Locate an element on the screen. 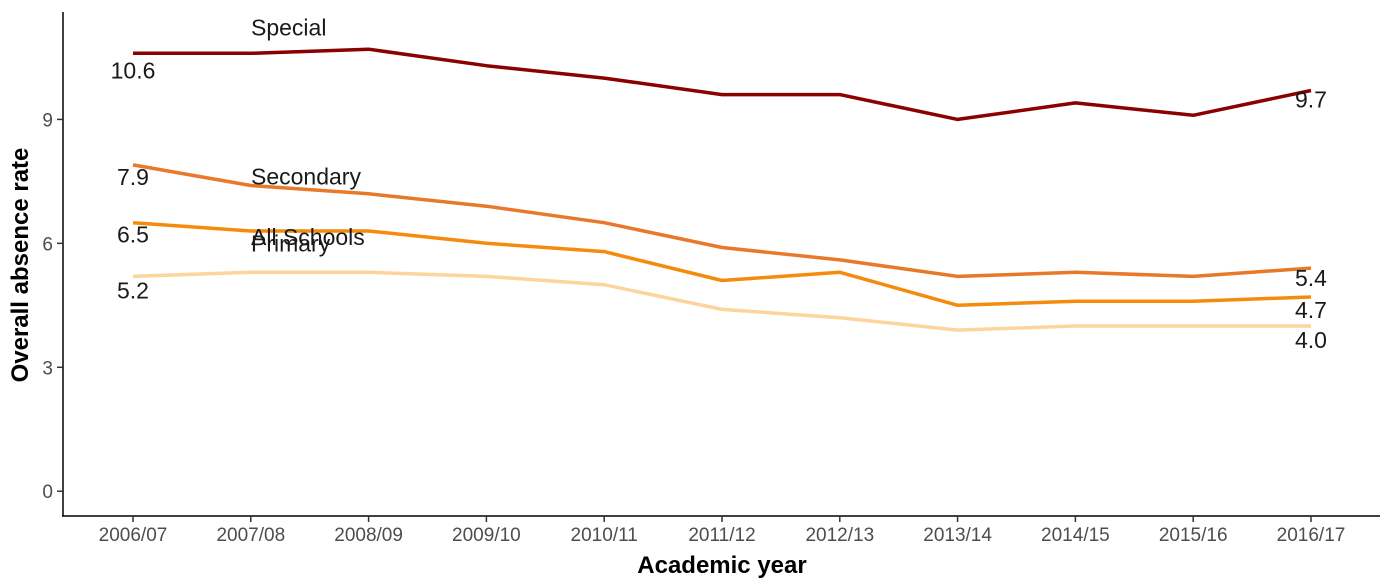  series-name-label-secondary: Secondary is located at coordinates (306, 177).